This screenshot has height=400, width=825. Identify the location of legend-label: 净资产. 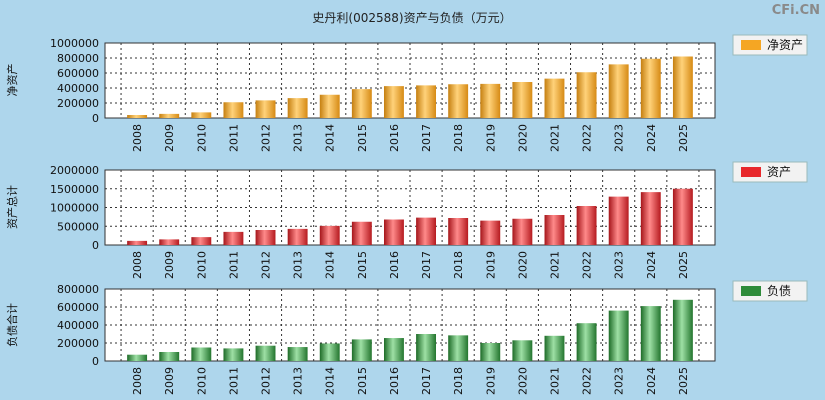
(785, 45).